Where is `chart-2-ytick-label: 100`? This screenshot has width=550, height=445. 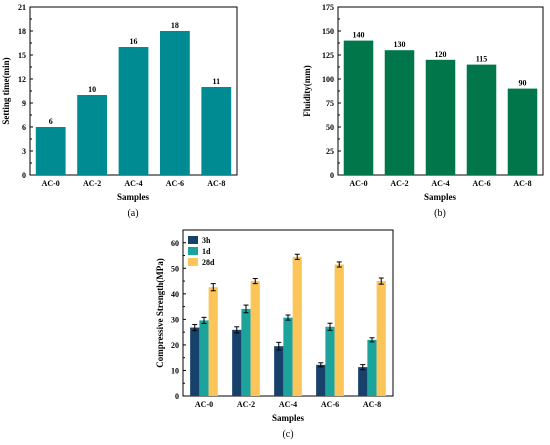 chart-2-ytick-label: 100 is located at coordinates (328, 79).